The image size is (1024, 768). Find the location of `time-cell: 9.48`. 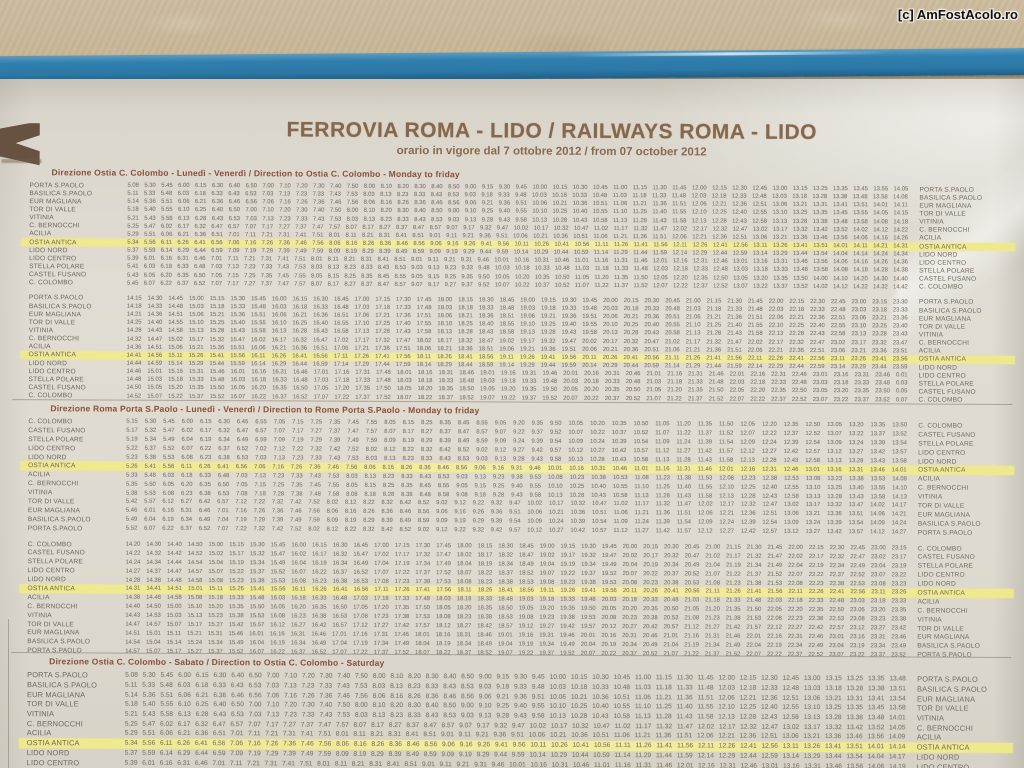

time-cell: 9.48 is located at coordinates (521, 195).